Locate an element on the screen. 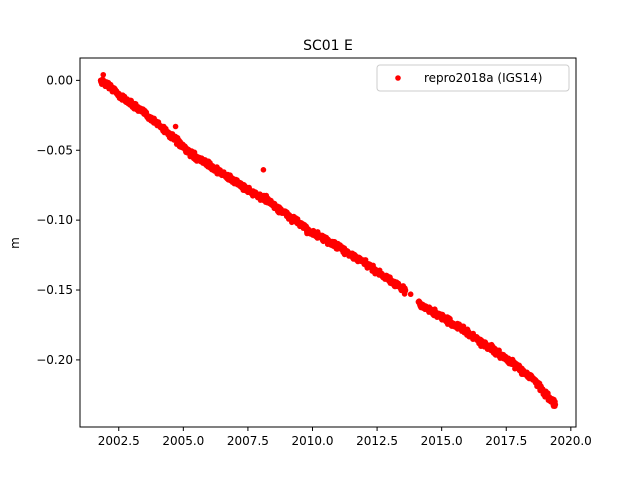 This screenshot has width=640, height=480. legend: repro2018a (IGS14) is located at coordinates (473, 78).